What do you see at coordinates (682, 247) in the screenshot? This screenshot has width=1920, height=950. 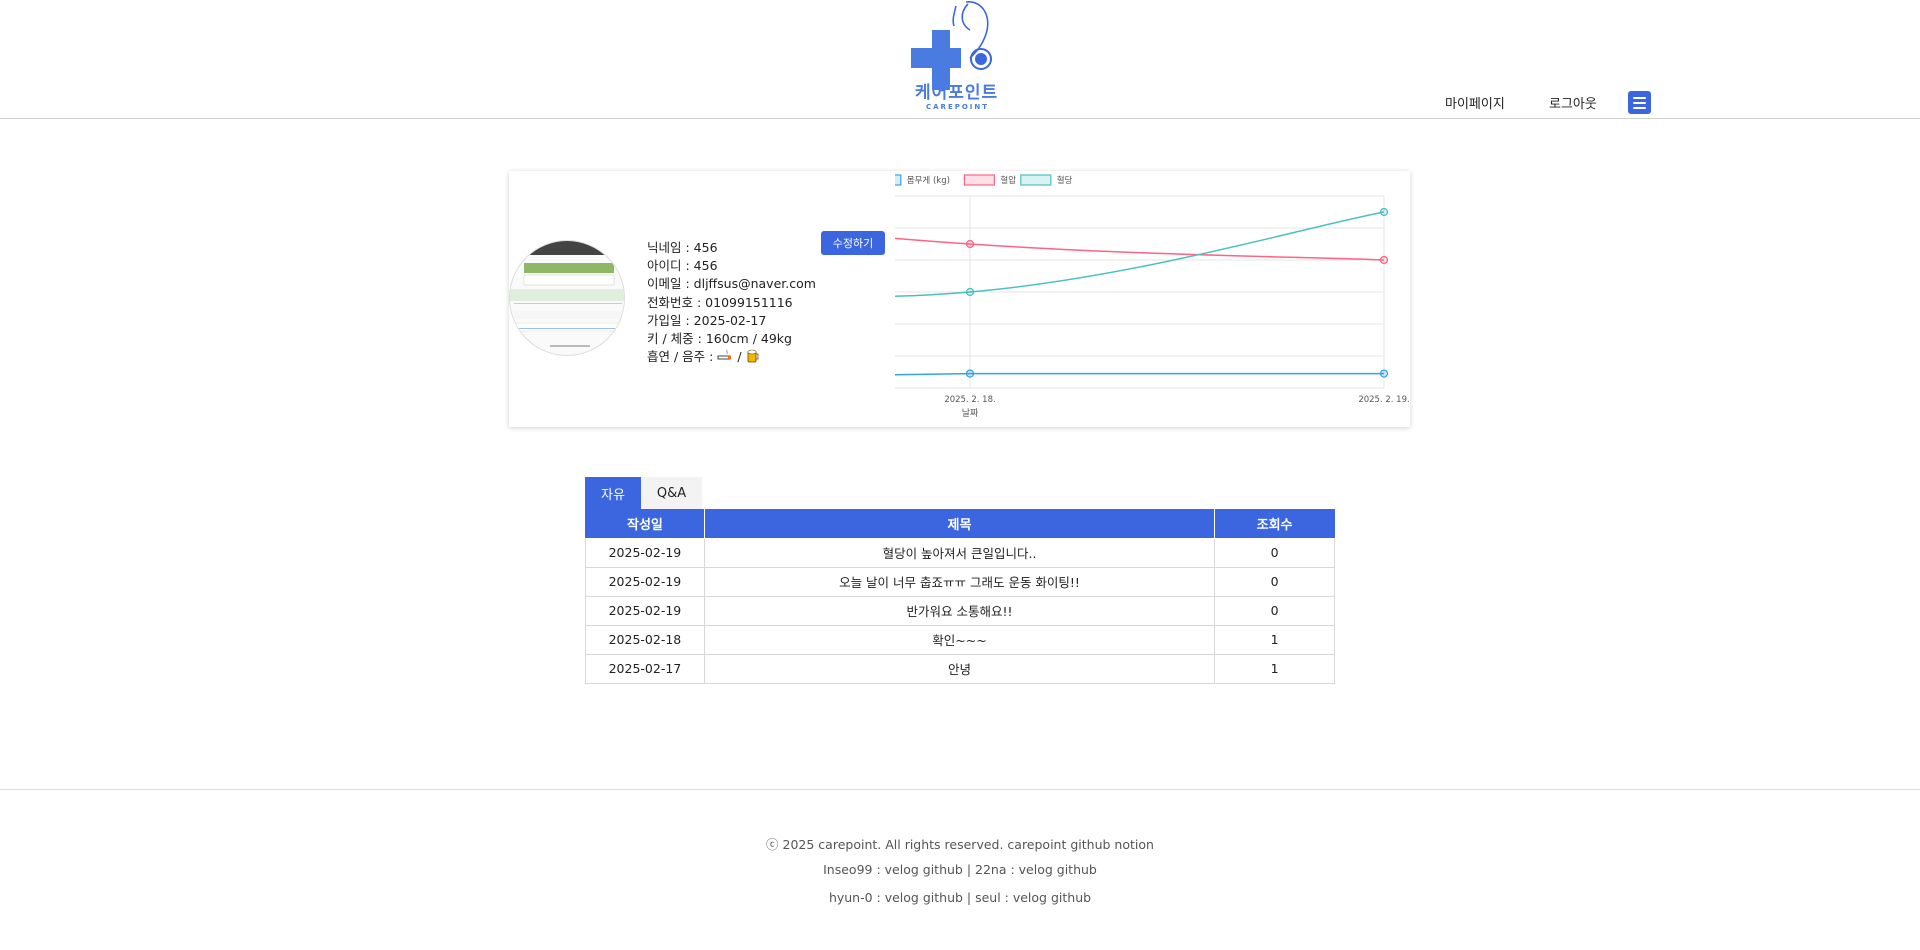 I see `nickname-text: 닉네임 : 456` at bounding box center [682, 247].